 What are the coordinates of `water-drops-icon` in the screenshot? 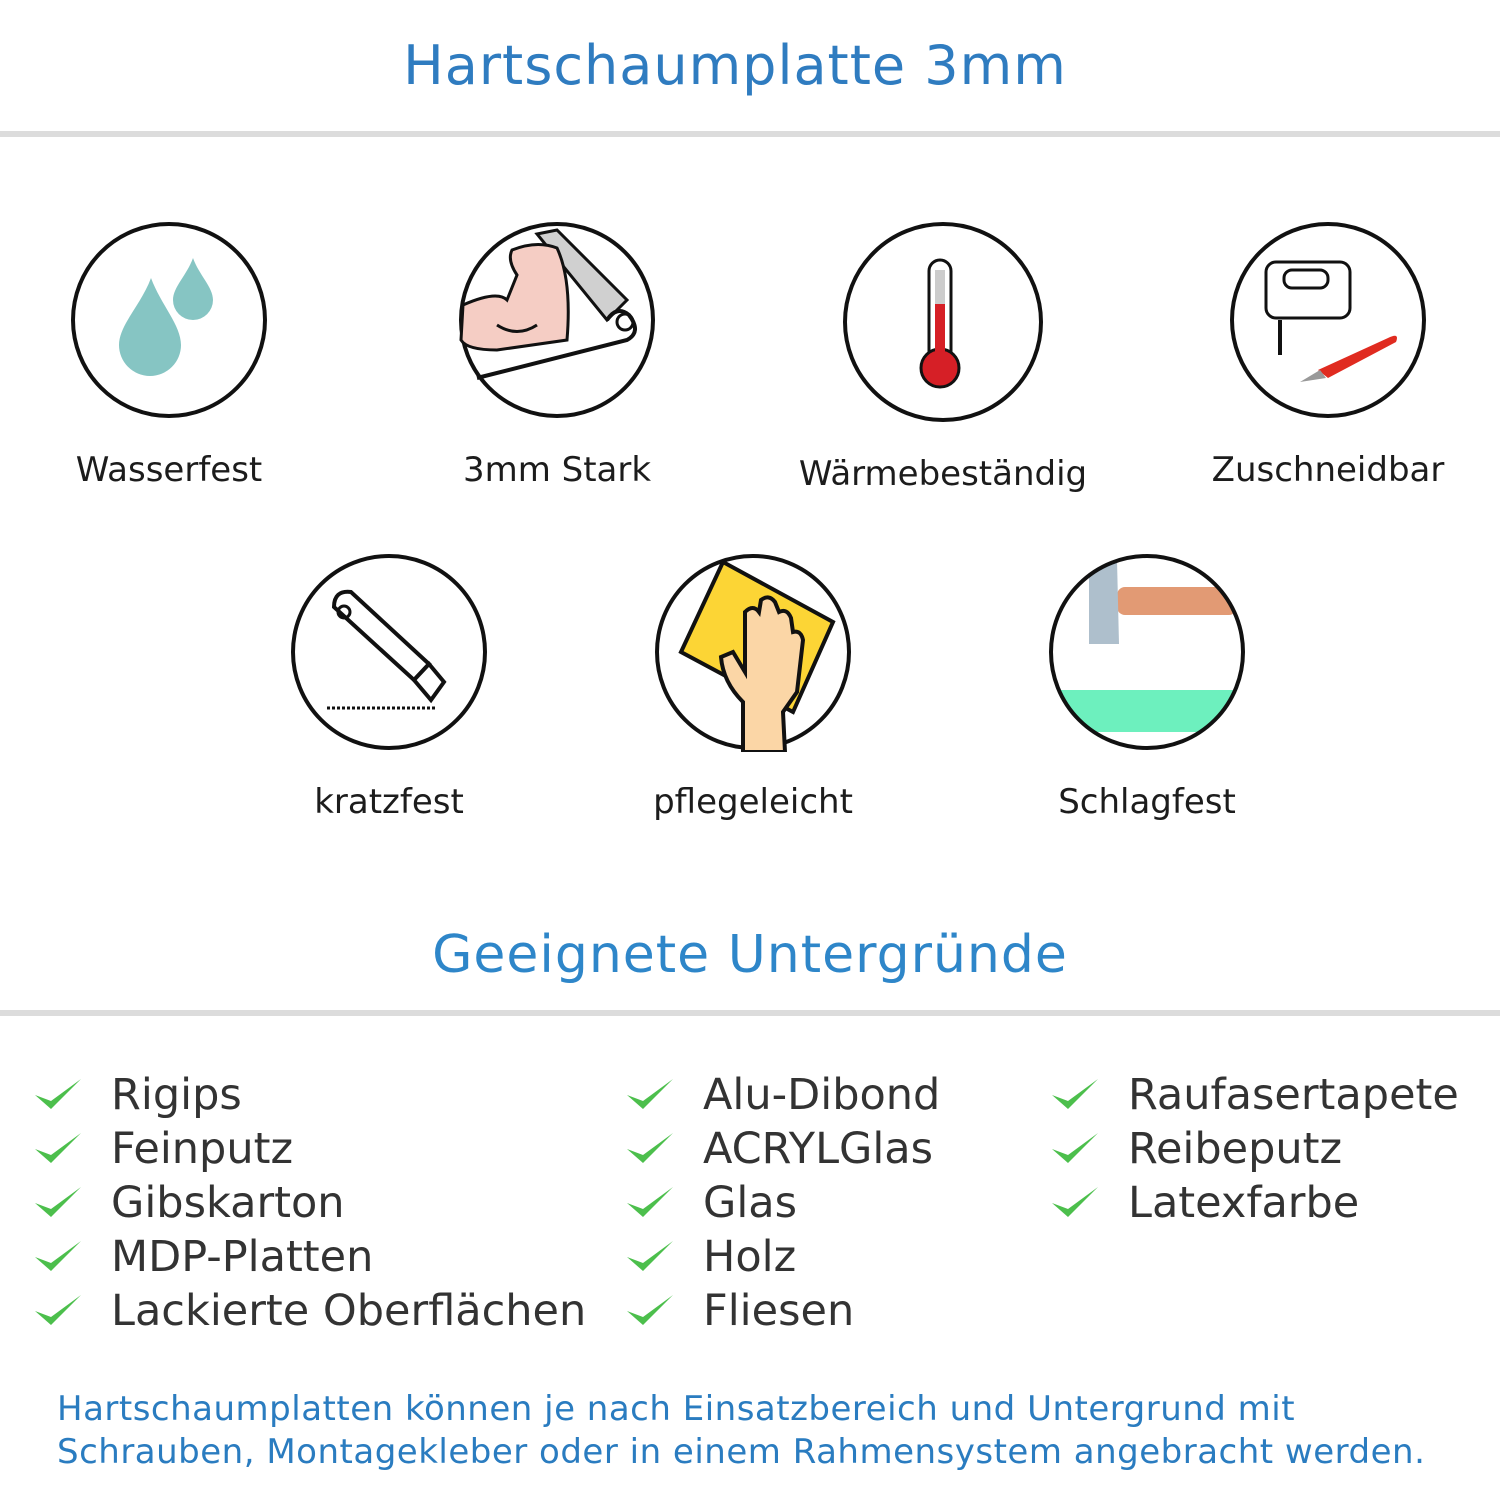 It's located at (169, 320).